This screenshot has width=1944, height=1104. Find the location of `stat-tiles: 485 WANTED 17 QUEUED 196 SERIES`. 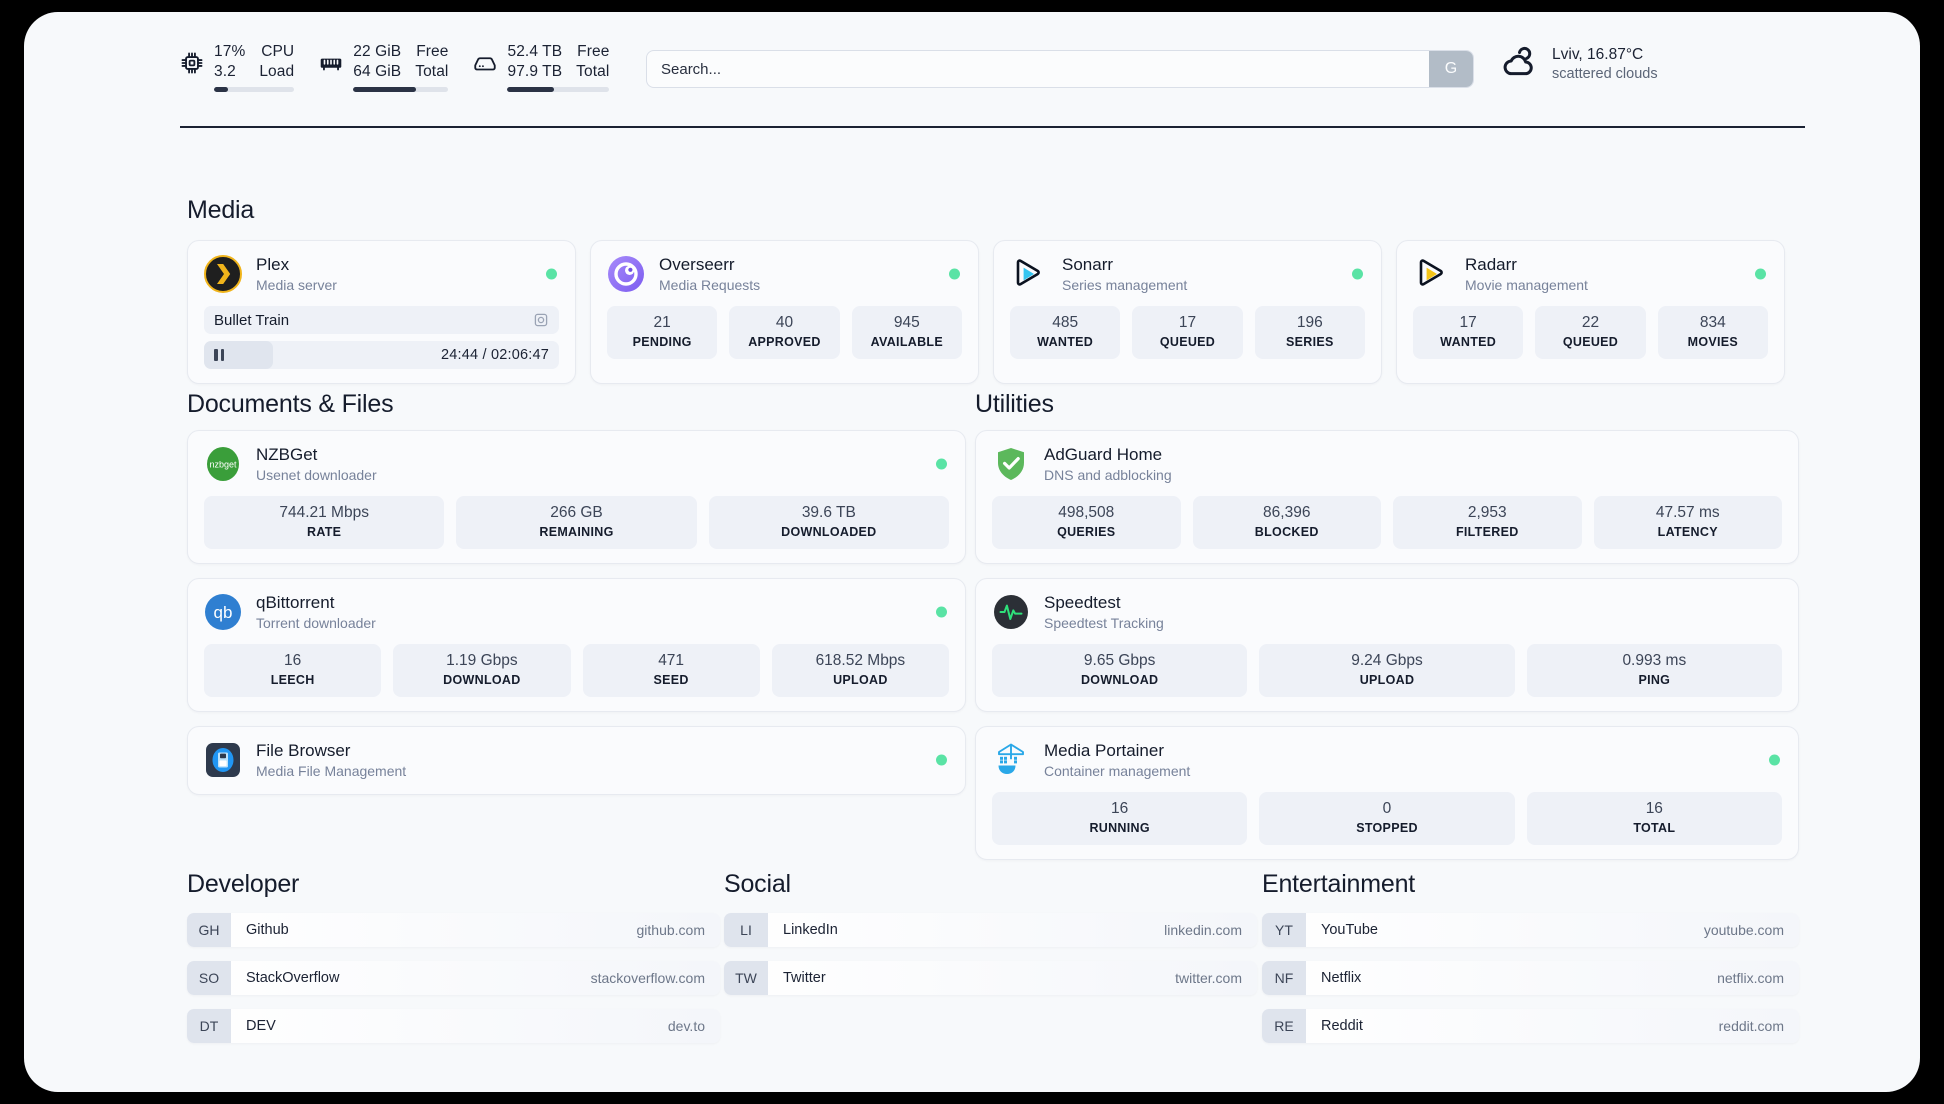

stat-tiles: 485 WANTED 17 QUEUED 196 SERIES is located at coordinates (1187, 332).